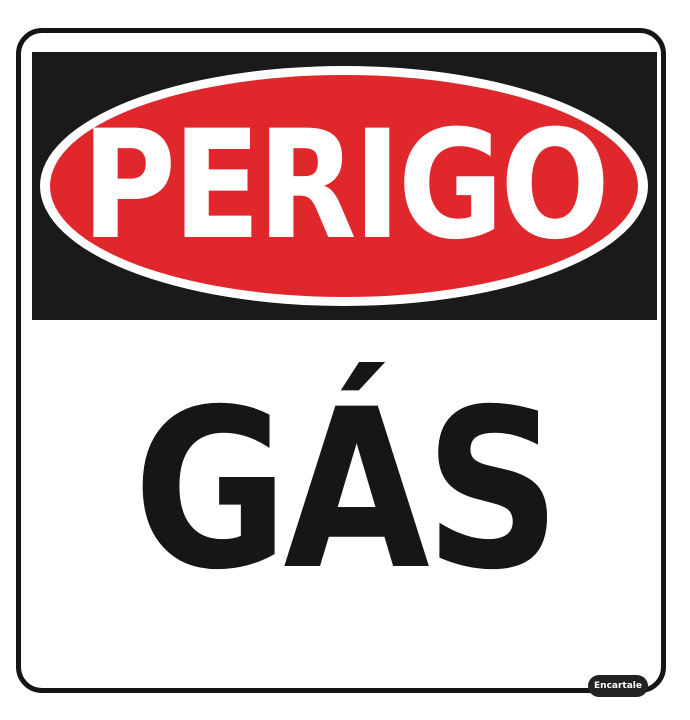 The image size is (690, 720). I want to click on brand-logo: Encartale, so click(618, 686).